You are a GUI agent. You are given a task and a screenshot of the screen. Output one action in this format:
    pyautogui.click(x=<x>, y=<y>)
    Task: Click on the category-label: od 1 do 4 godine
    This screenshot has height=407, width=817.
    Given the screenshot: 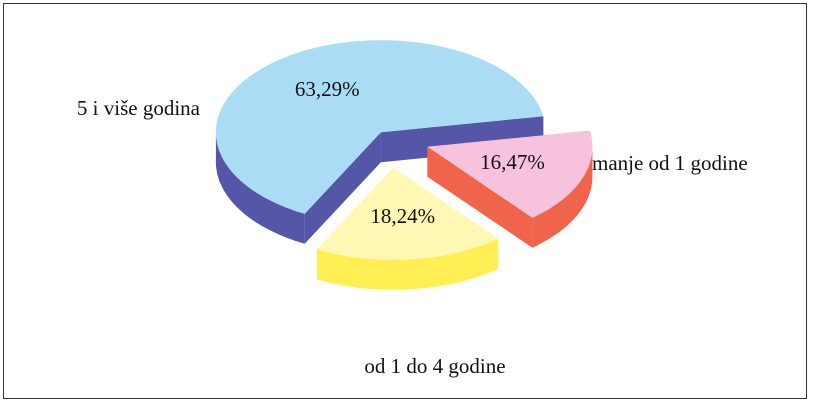 What is the action you would take?
    pyautogui.click(x=434, y=366)
    